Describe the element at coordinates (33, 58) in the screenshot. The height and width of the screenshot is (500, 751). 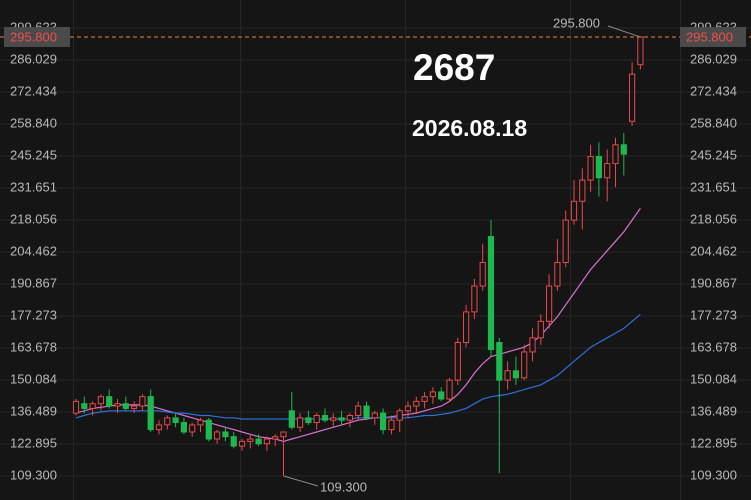
I see `y-tick-label-left: 286.029` at that location.